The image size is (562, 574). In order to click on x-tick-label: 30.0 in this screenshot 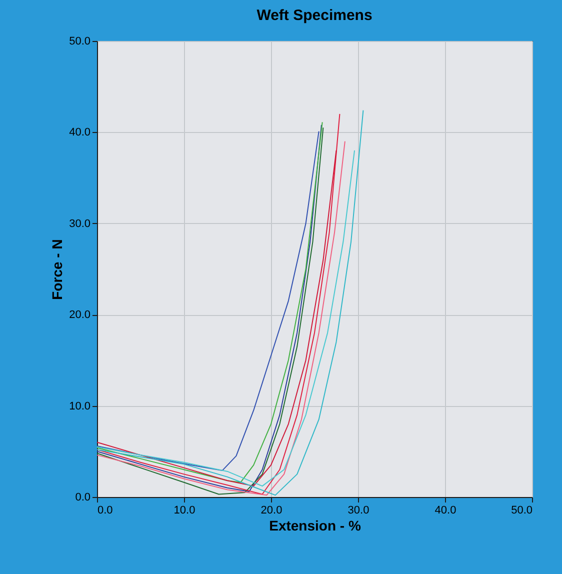, I will do `click(359, 510)`.